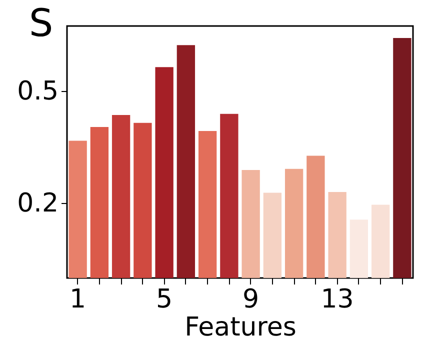 This screenshot has height=360, width=432. What do you see at coordinates (251, 299) in the screenshot?
I see `x-tick-label: 9` at bounding box center [251, 299].